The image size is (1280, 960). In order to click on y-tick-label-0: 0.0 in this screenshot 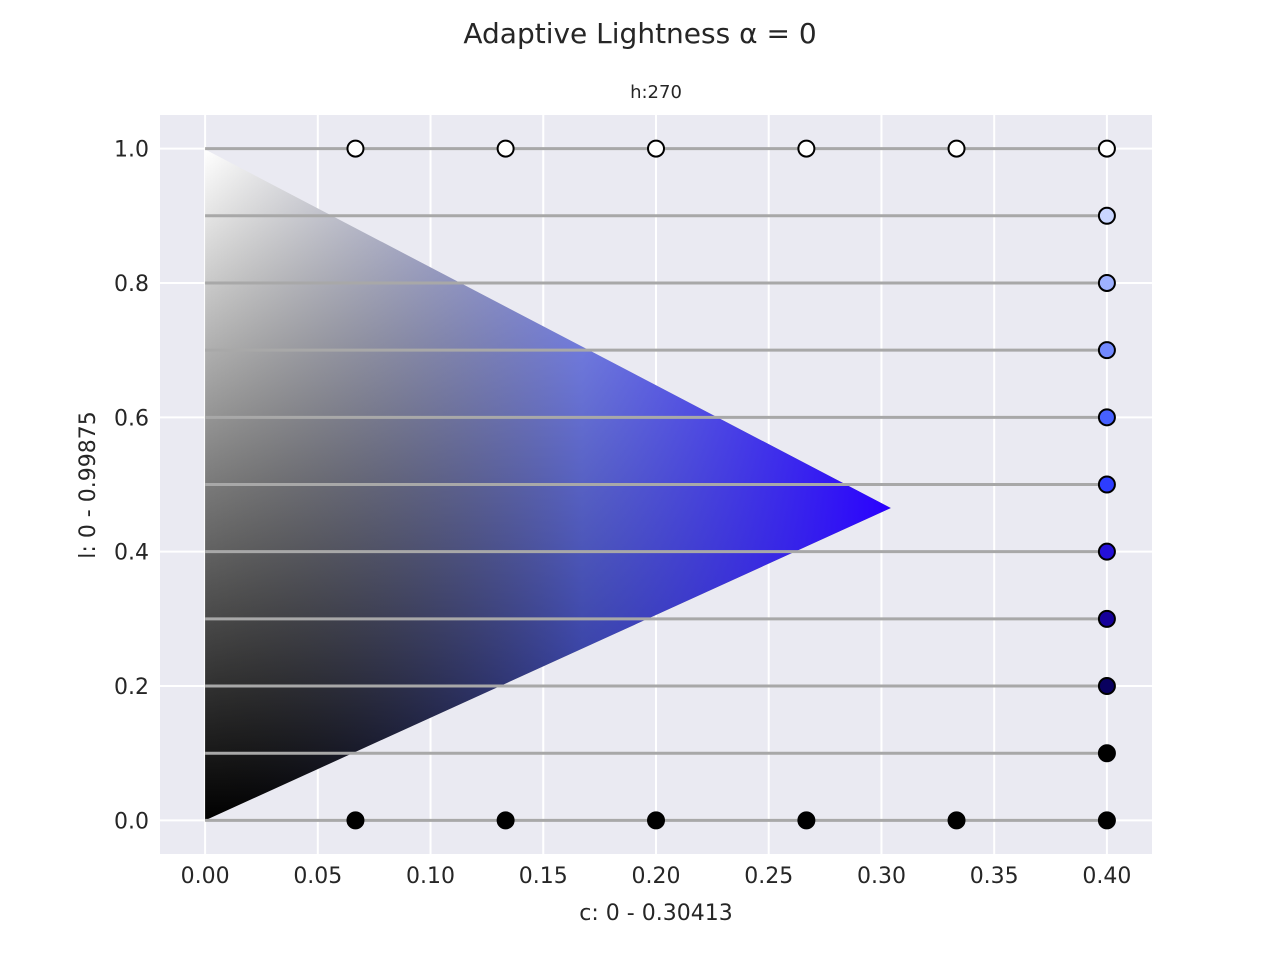, I will do `click(131, 821)`.